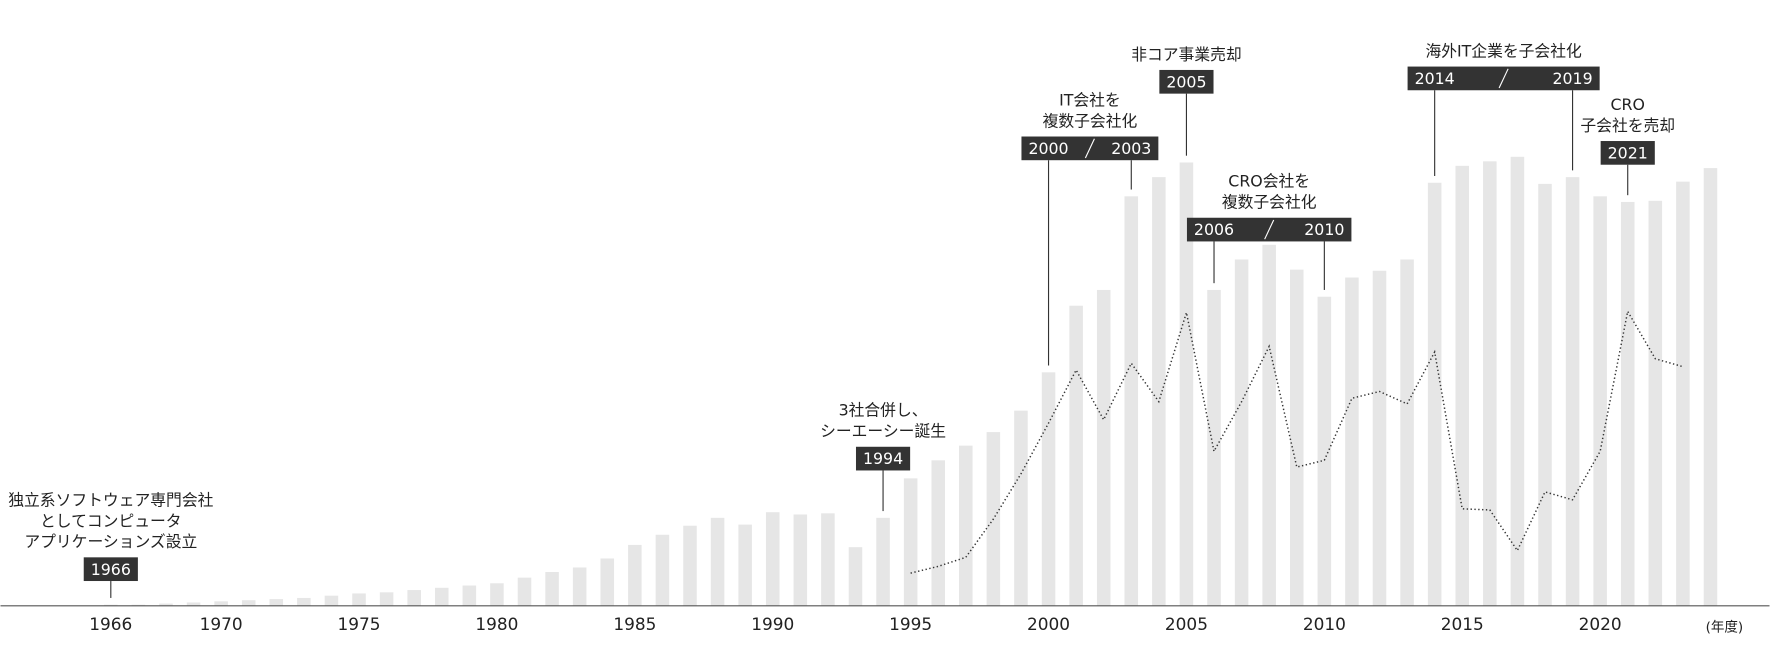 The height and width of the screenshot is (660, 1770). I want to click on x-tick-label: 1990, so click(772, 624).